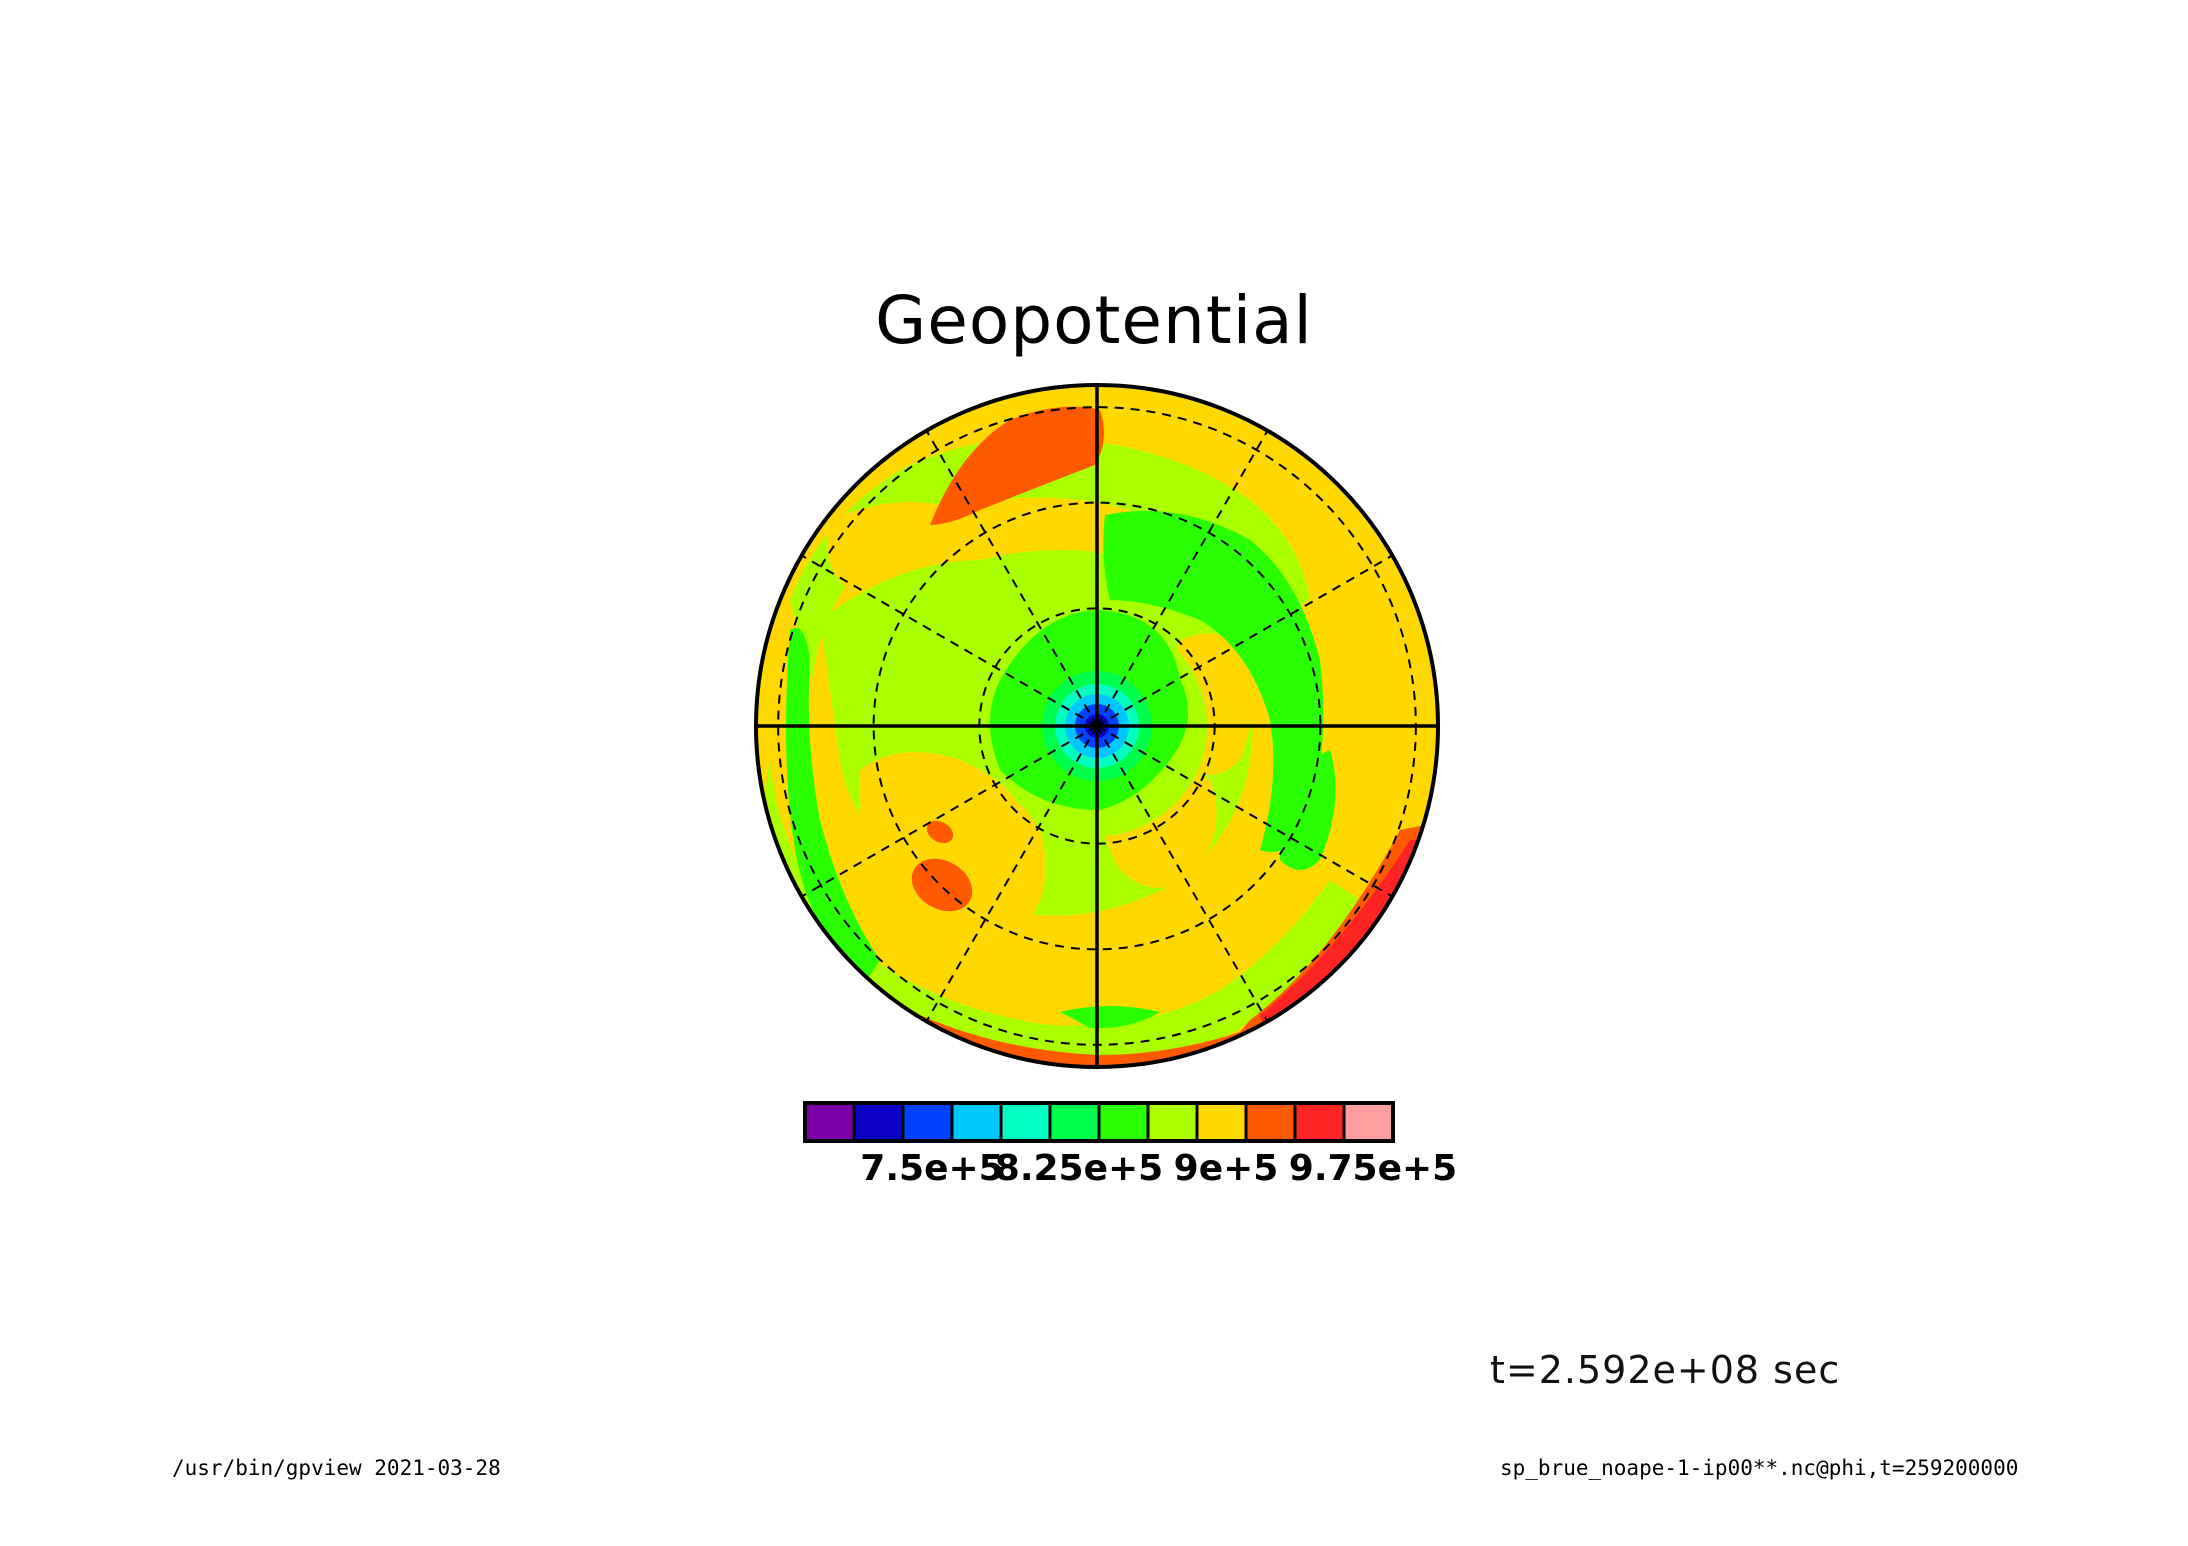  I want to click on geopotential-field, so click(1097, 726).